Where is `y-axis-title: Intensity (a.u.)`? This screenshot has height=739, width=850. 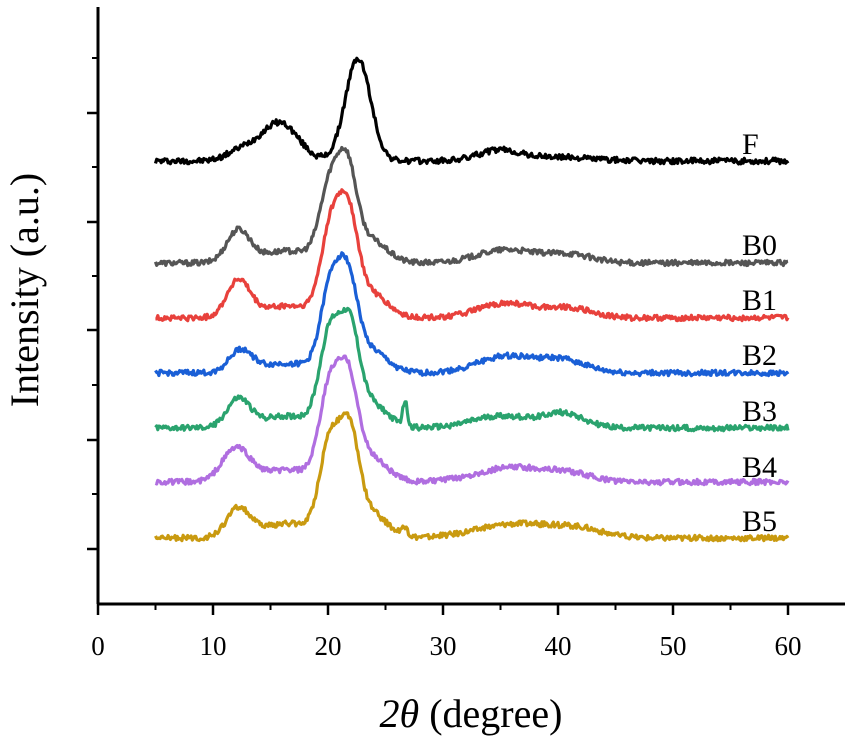 y-axis-title: Intensity (a.u.) is located at coordinates (24, 290).